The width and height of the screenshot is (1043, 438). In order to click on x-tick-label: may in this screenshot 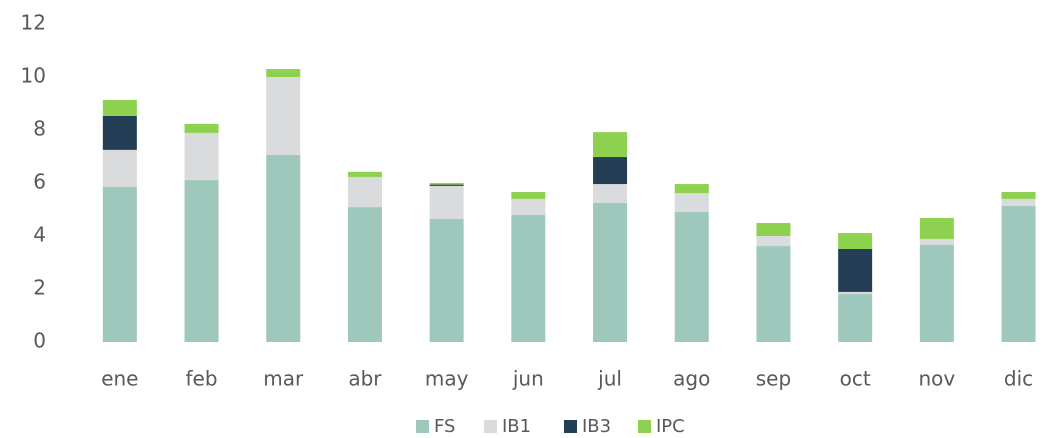, I will do `click(447, 379)`.